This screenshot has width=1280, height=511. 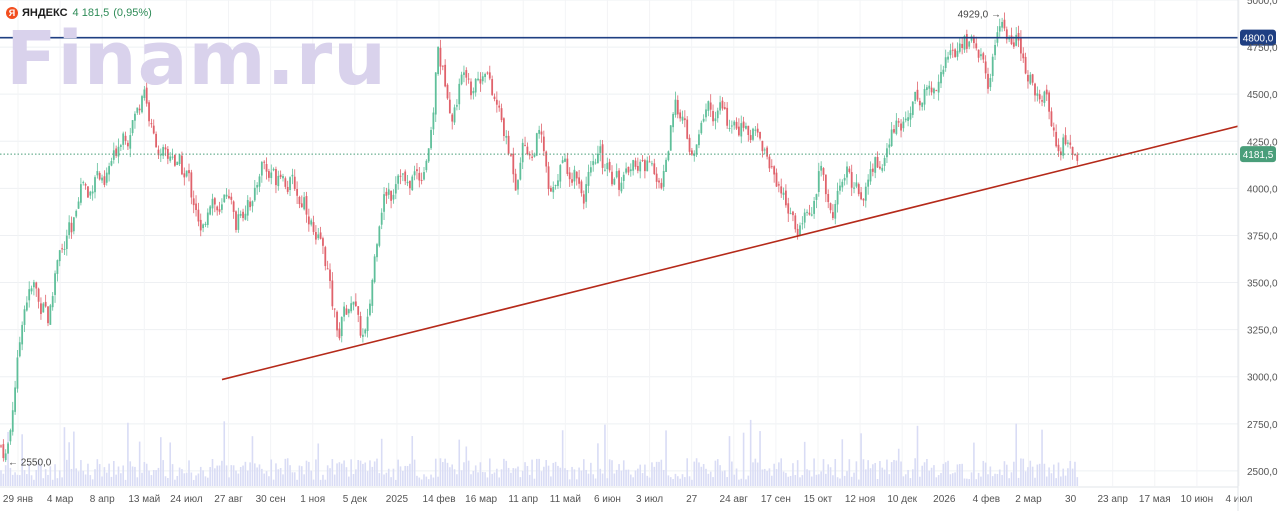 What do you see at coordinates (45, 13) in the screenshot?
I see `ticker-name: ЯНДЕКС` at bounding box center [45, 13].